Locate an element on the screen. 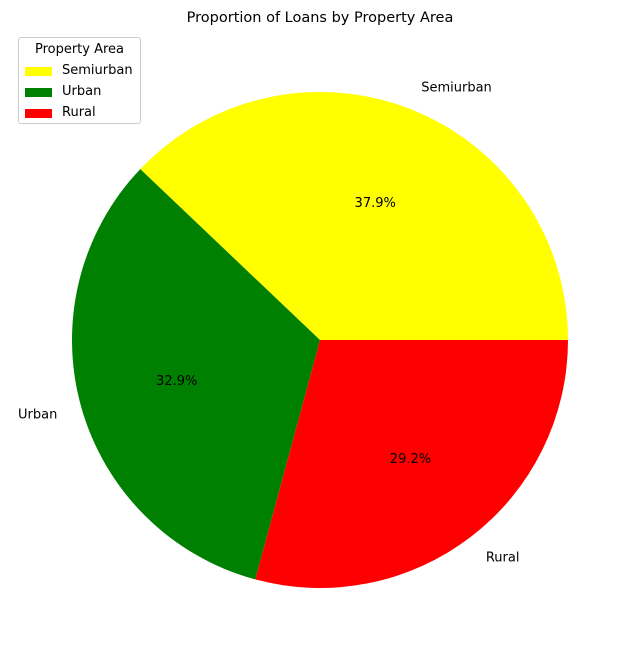 This screenshot has width=640, height=660. legend: Property Area Semiurban Urban Rural is located at coordinates (79, 80).